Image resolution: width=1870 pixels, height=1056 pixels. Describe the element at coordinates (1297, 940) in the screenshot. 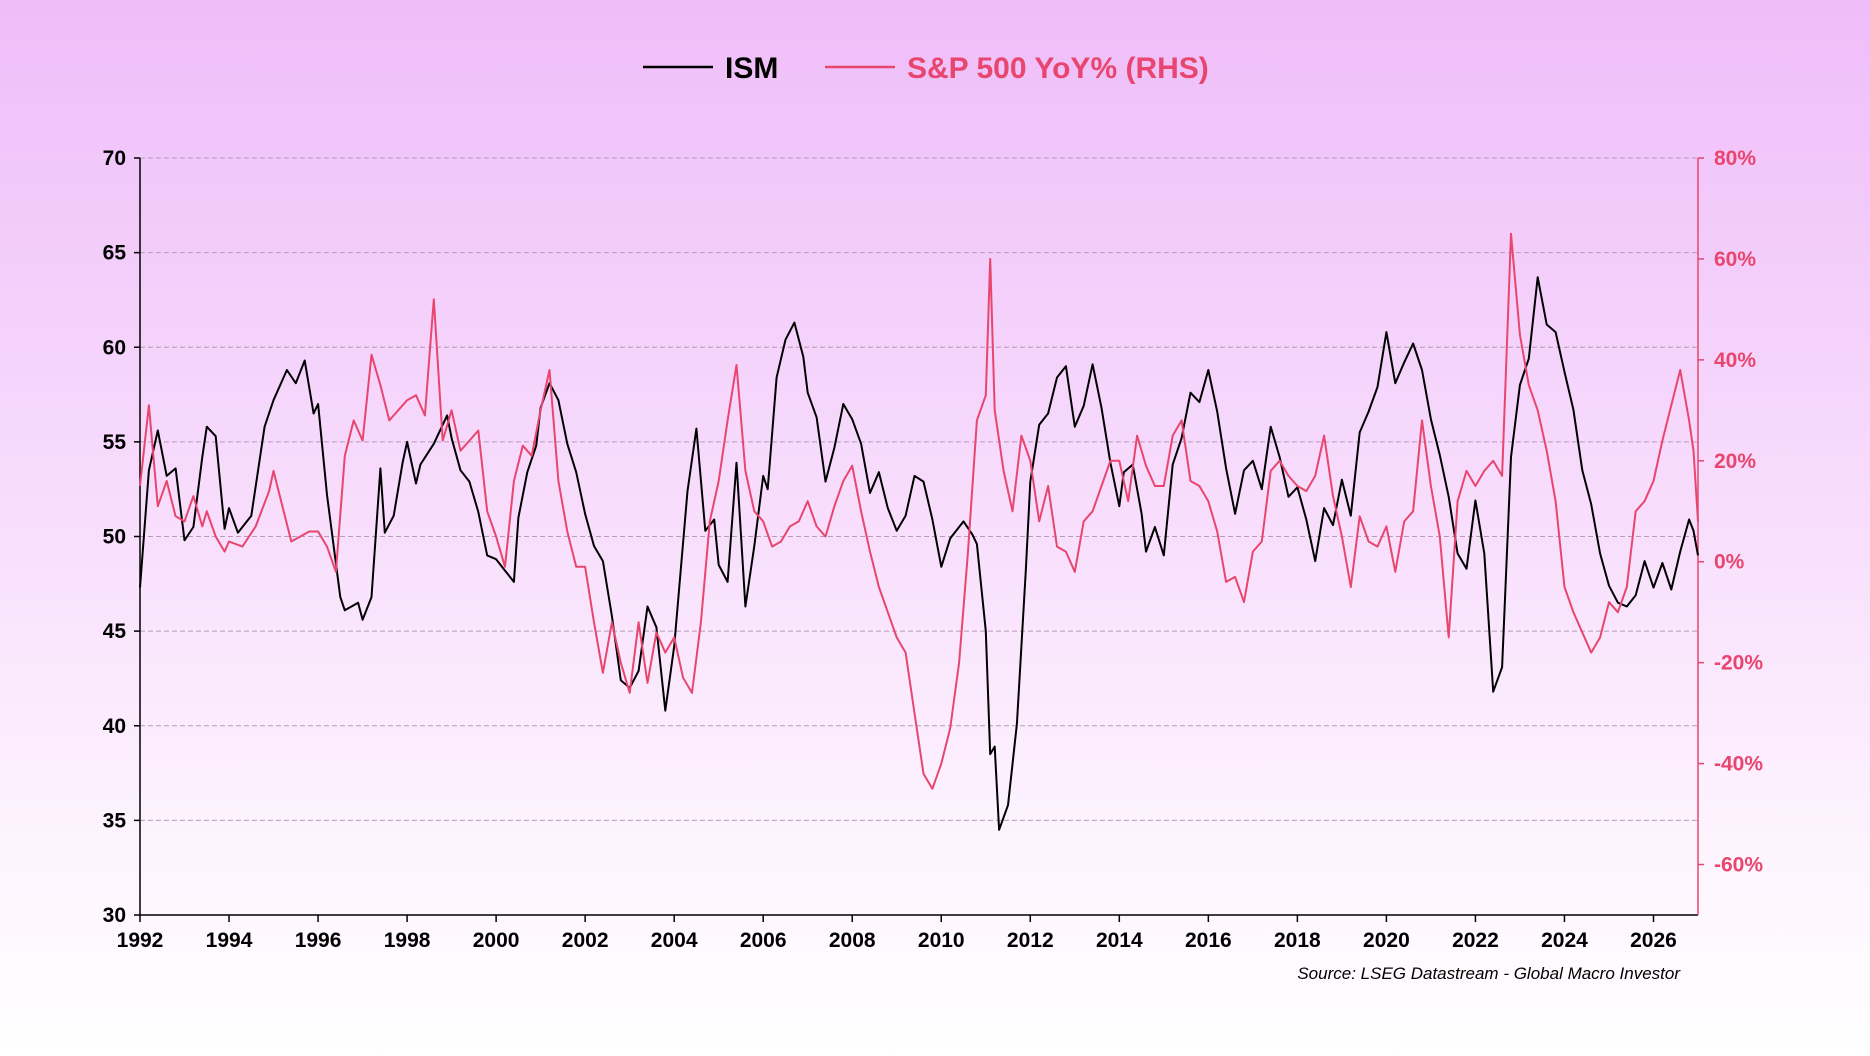

I see `x-tick-label: 2018` at that location.